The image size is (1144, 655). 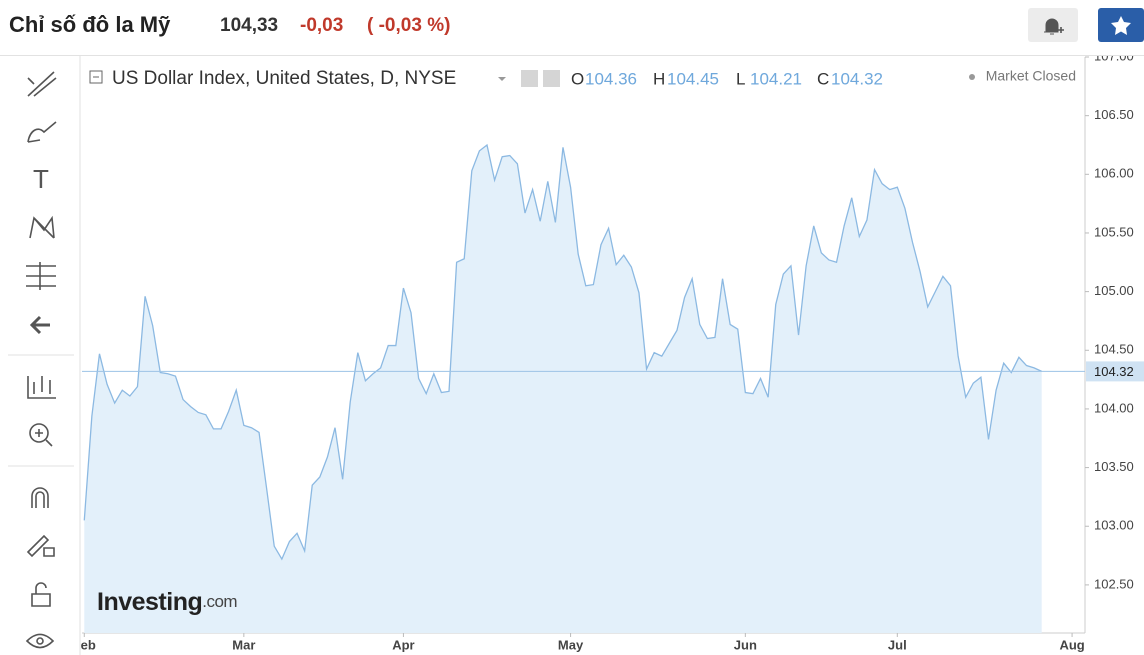 What do you see at coordinates (39, 325) in the screenshot?
I see `tool-back` at bounding box center [39, 325].